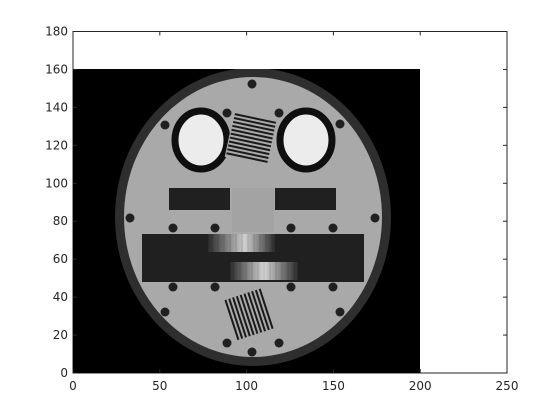 Image resolution: width=560 pixels, height=420 pixels. Describe the element at coordinates (56, 183) in the screenshot. I see `y-tick-label: 100` at that location.